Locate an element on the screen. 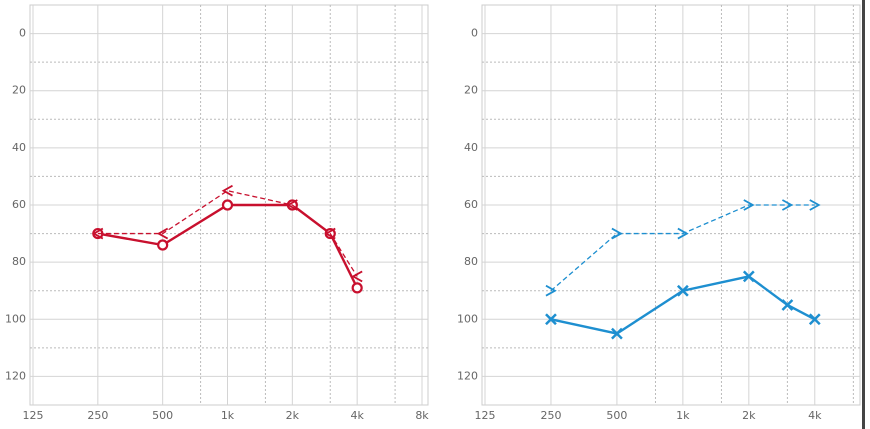 The width and height of the screenshot is (870, 429). x-tick-label: 8k is located at coordinates (422, 415).